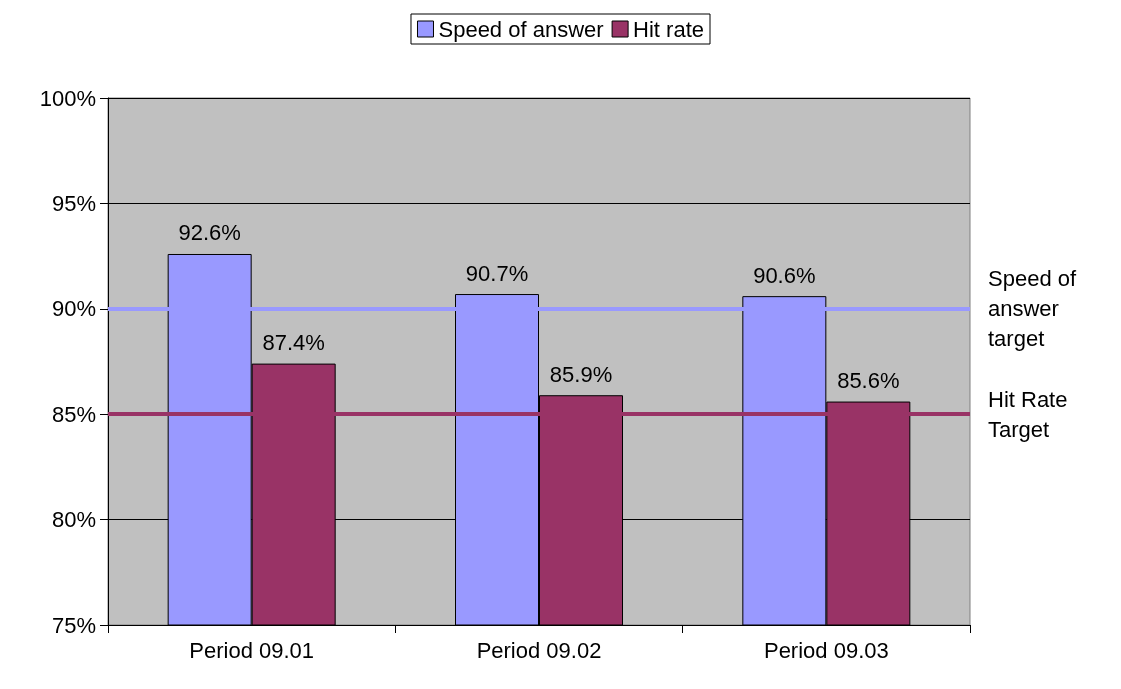 The width and height of the screenshot is (1121, 689). Describe the element at coordinates (669, 29) in the screenshot. I see `legend-label: Hit rate` at that location.